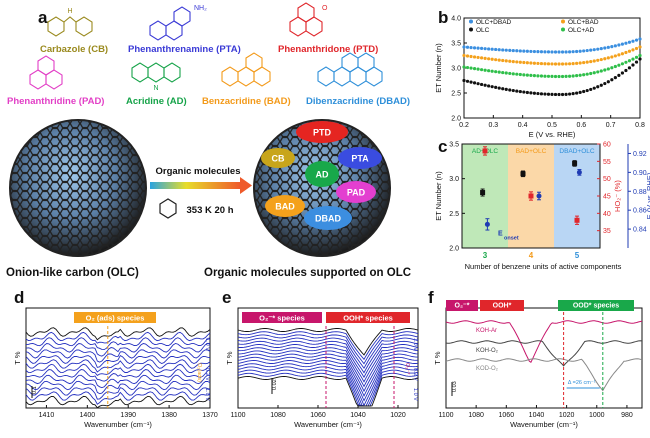 This screenshot has height=438, width=650. Describe the element at coordinates (328, 49) in the screenshot. I see `molecule-name-ptd: Phenanthridone (PTD)` at that location.